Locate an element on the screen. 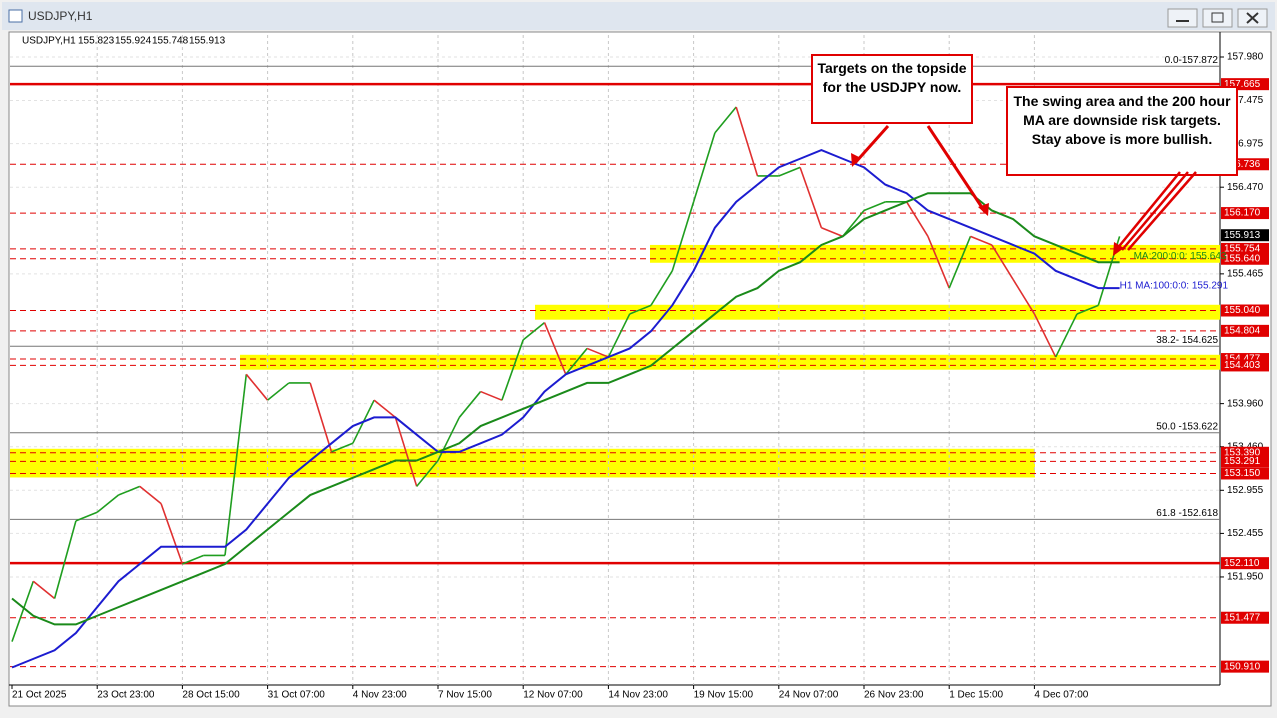  level-label: 150.910 is located at coordinates (1242, 666).